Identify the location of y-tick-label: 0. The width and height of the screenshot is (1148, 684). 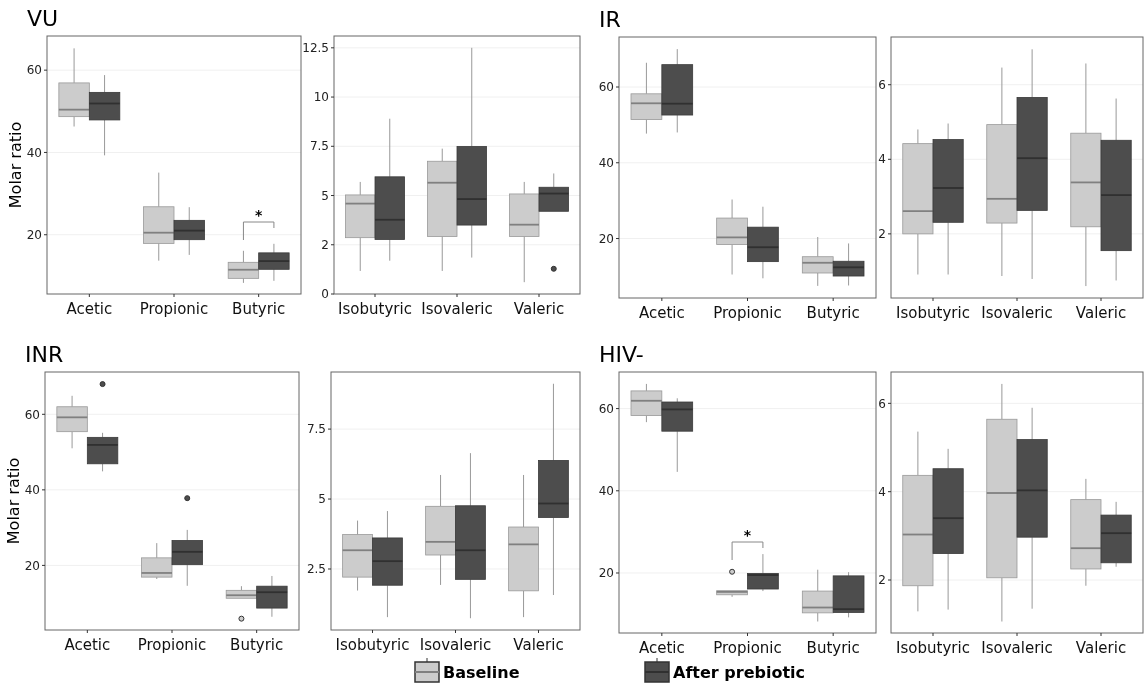
(325, 294).